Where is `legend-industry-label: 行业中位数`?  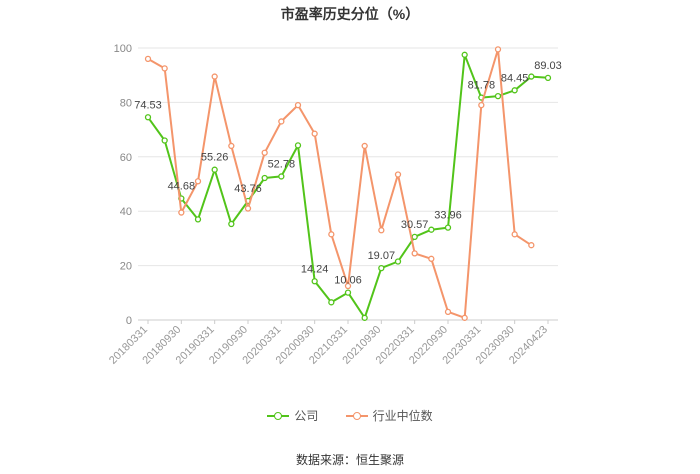
legend-industry-label: 行业中位数 is located at coordinates (402, 416).